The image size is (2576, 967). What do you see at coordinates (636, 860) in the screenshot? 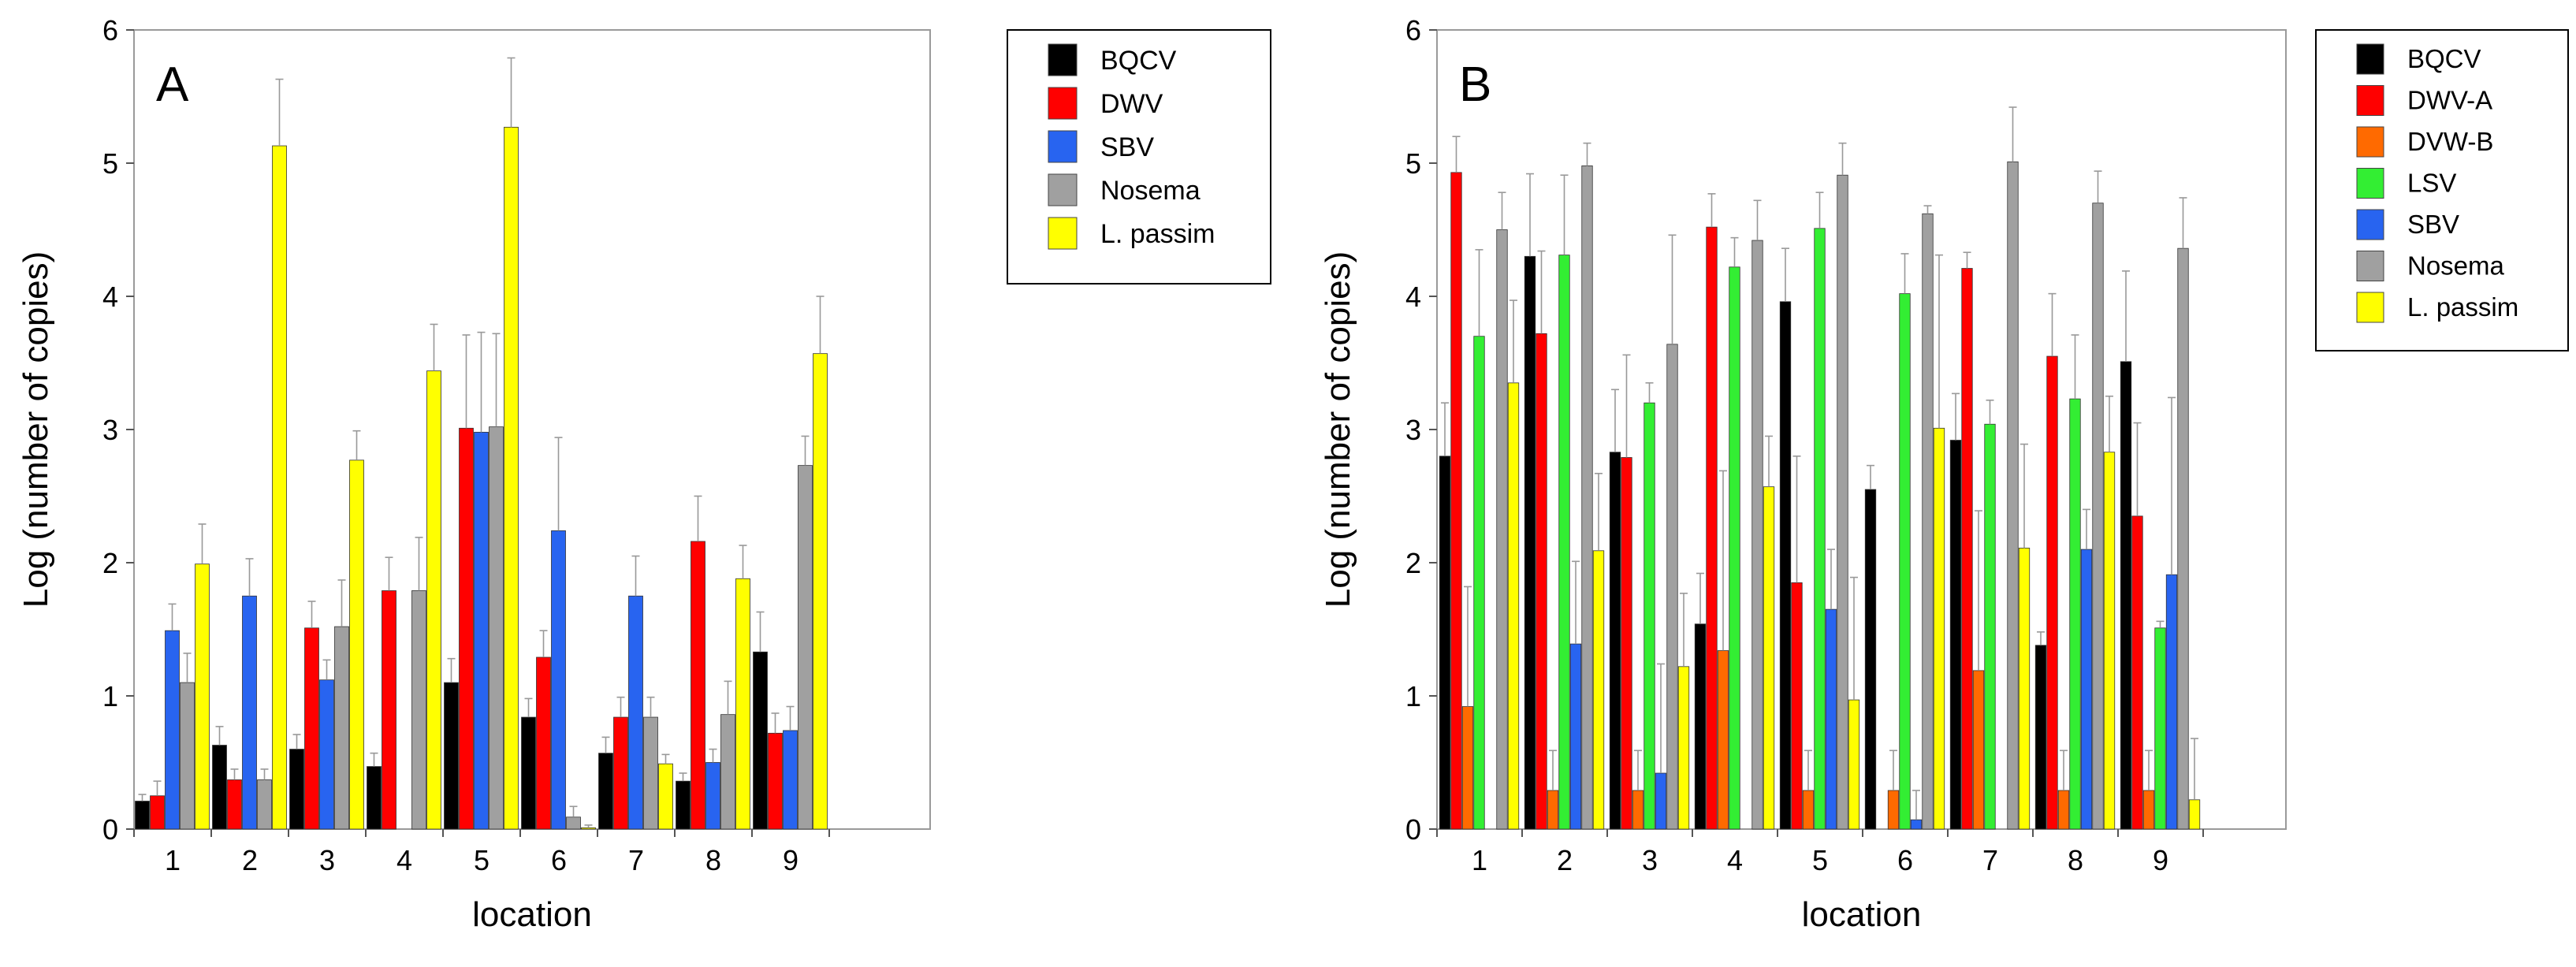
I see `x-tick-label: 7` at bounding box center [636, 860].